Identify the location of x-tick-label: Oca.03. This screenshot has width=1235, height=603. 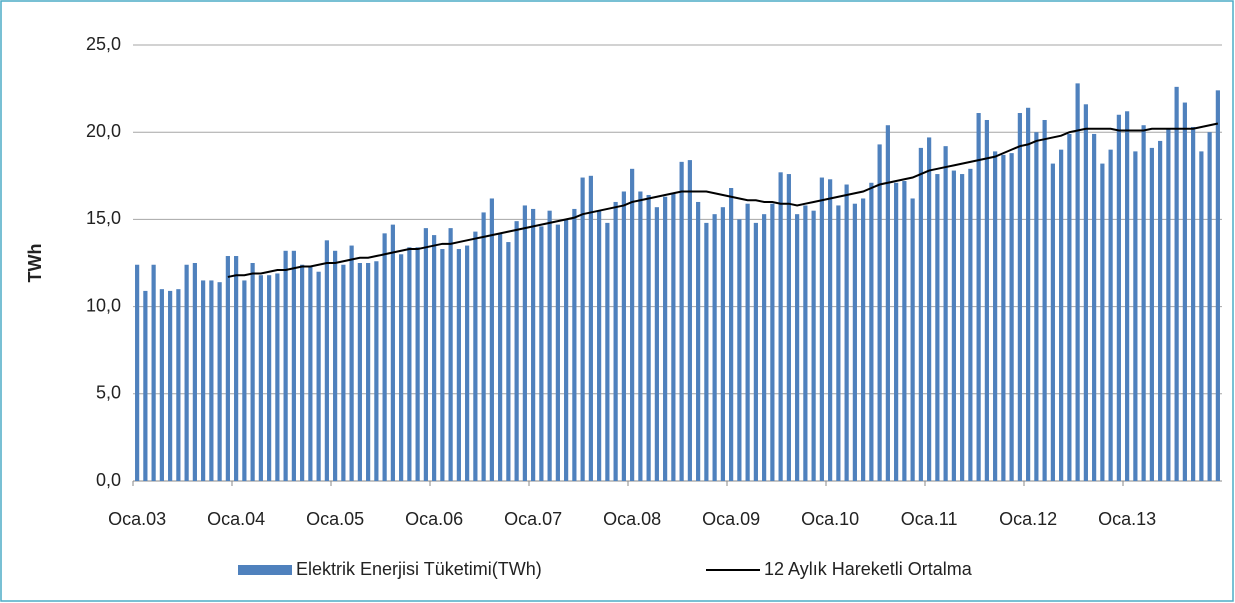
(137, 519).